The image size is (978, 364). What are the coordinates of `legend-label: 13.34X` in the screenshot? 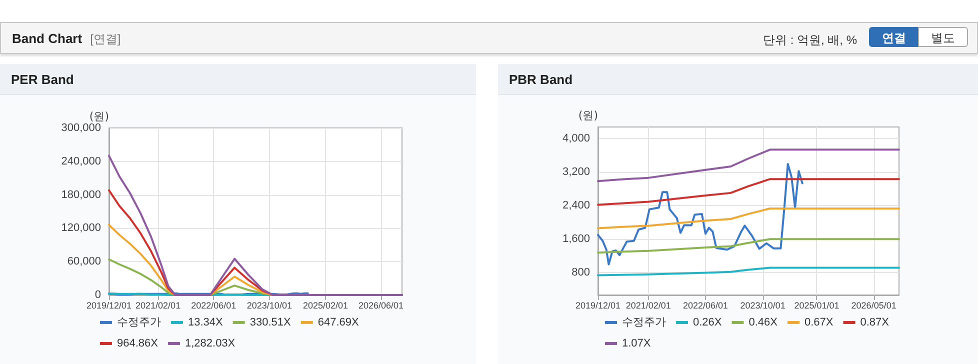 It's located at (206, 322).